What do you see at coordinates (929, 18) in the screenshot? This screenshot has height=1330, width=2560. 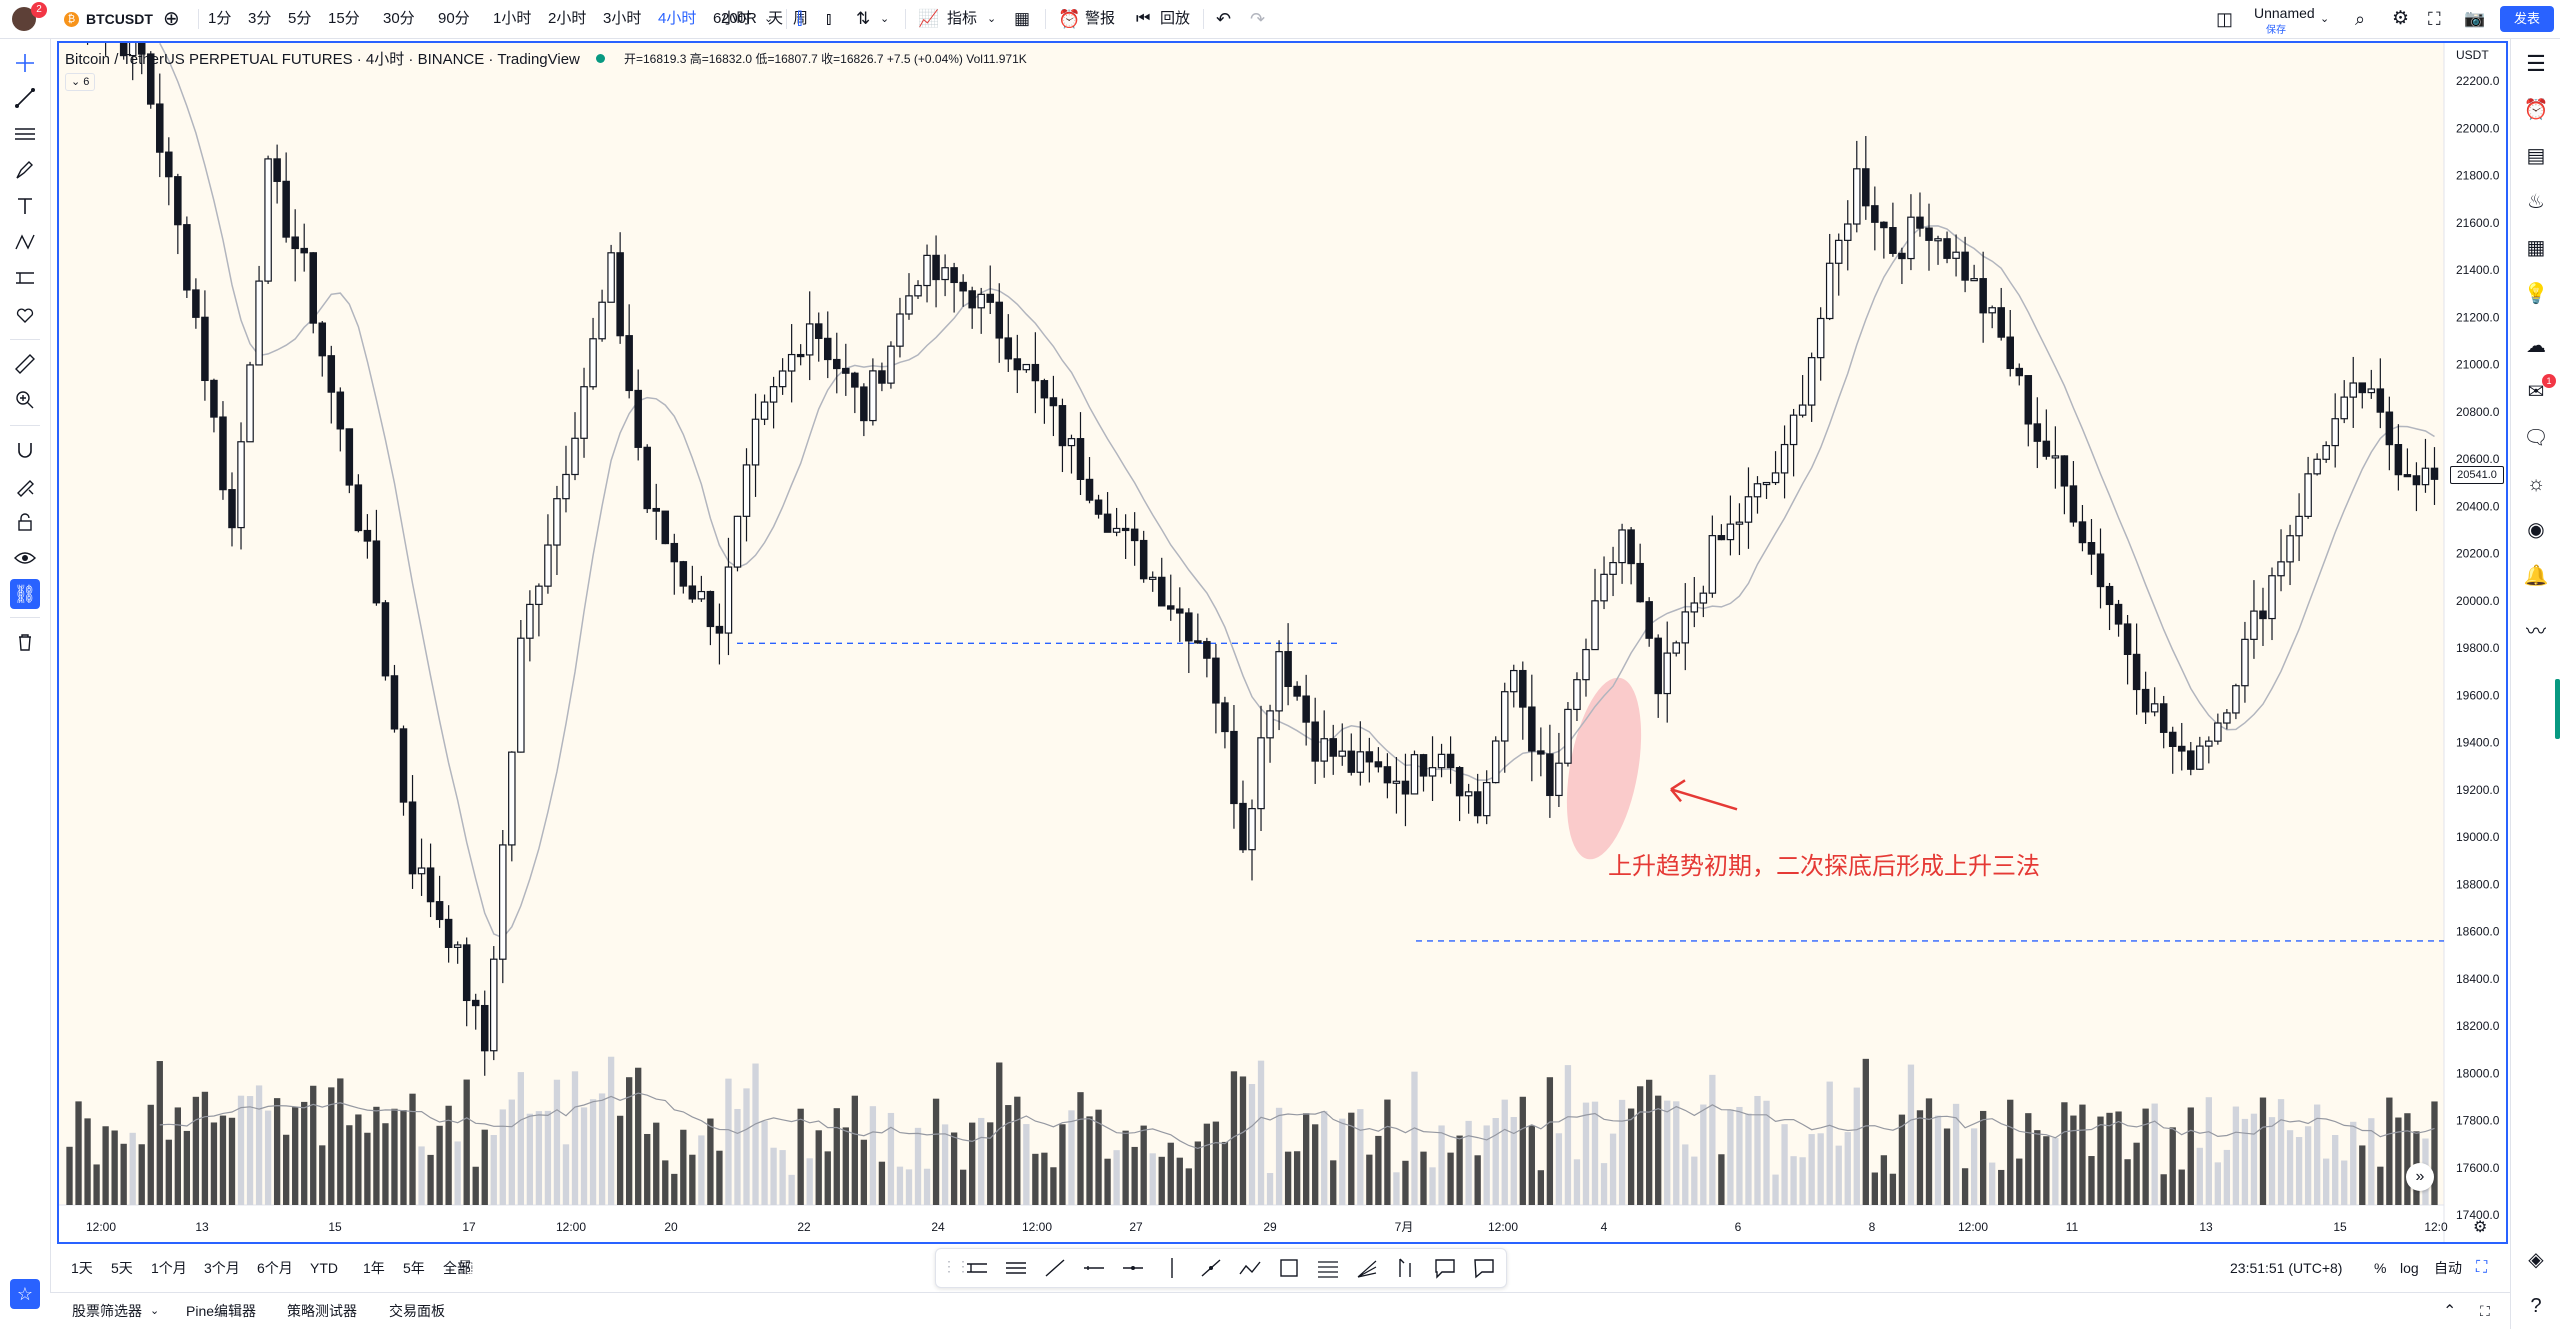 I see `indicators-icon: 📈` at bounding box center [929, 18].